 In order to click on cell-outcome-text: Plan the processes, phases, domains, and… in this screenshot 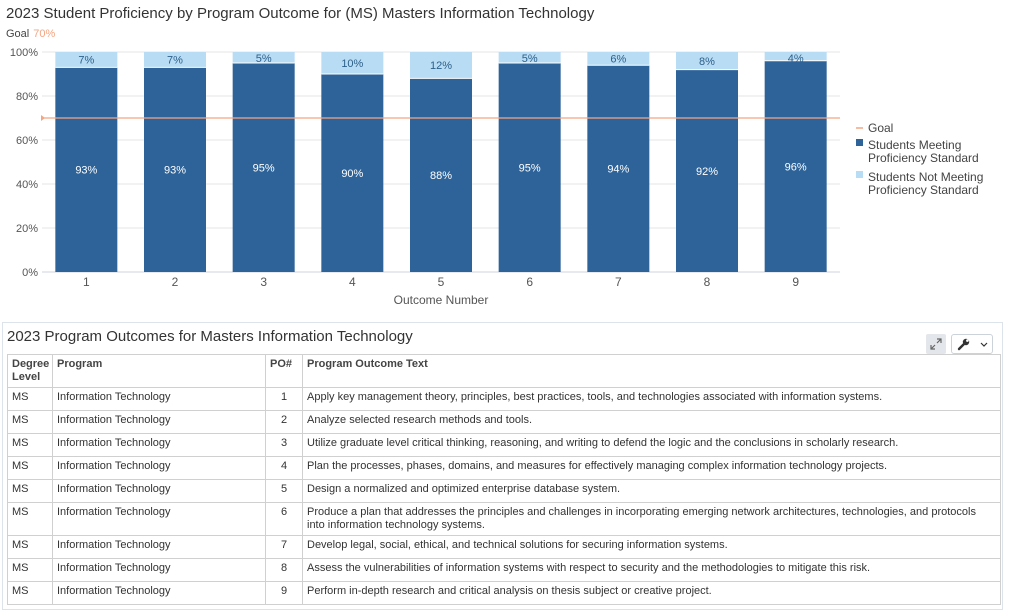, I will do `click(651, 468)`.